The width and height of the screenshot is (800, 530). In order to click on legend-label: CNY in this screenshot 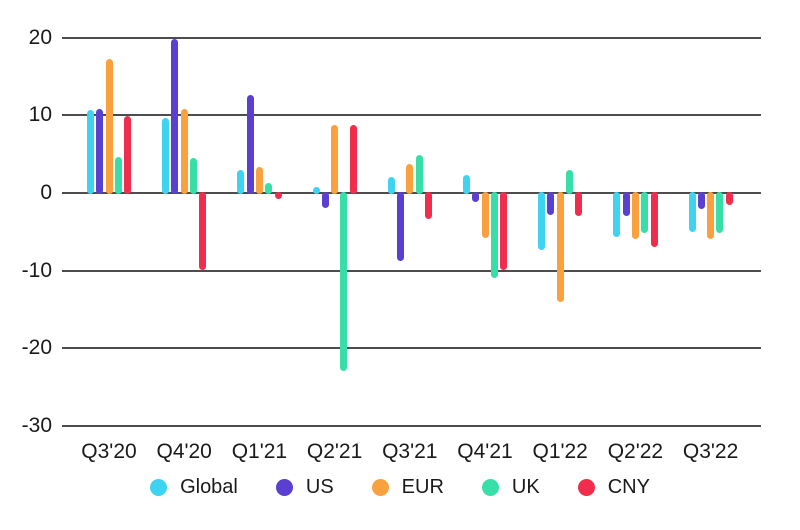, I will do `click(628, 487)`.